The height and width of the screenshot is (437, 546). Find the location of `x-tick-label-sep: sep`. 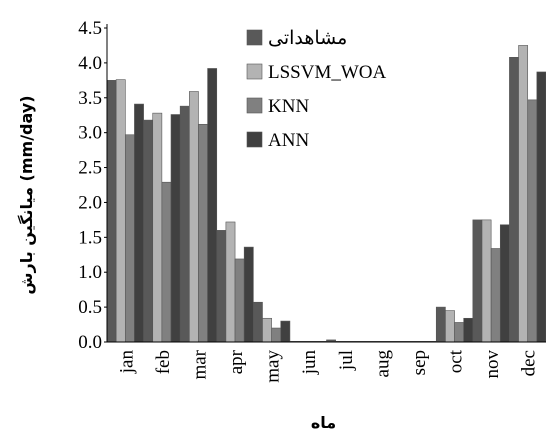

x-tick-label-sep: sep is located at coordinates (419, 362).